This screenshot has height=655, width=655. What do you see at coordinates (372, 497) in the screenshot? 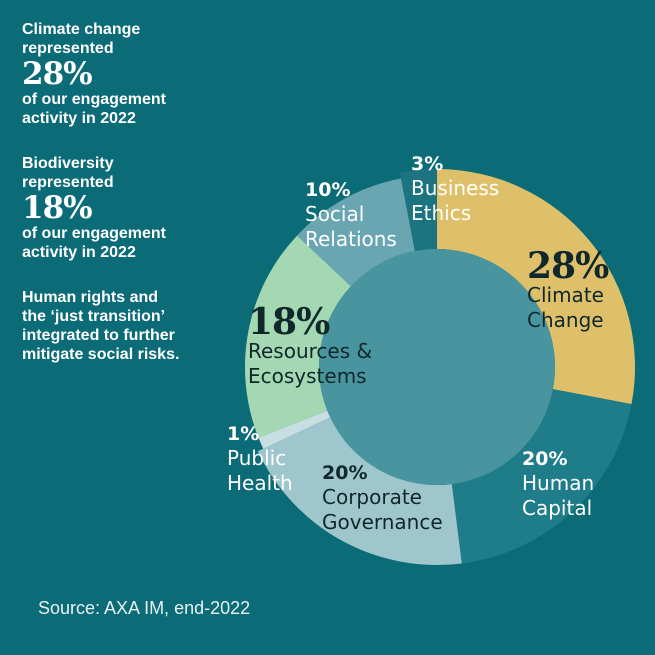
I see `slice-name-label: Corporate` at bounding box center [372, 497].